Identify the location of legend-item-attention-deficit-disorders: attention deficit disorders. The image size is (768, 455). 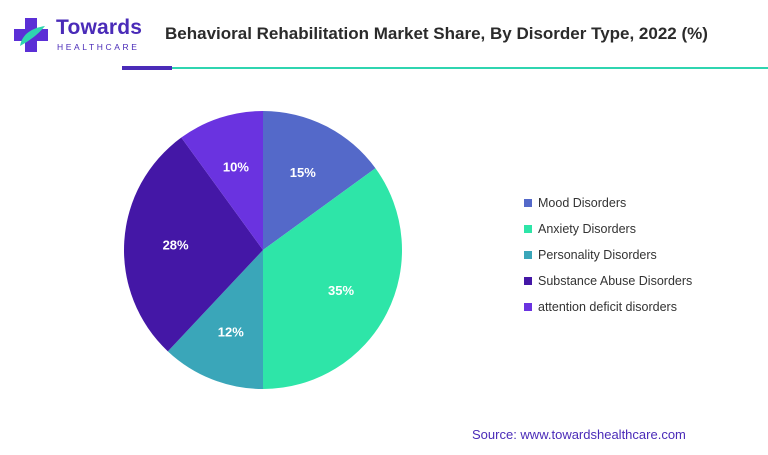
(608, 307).